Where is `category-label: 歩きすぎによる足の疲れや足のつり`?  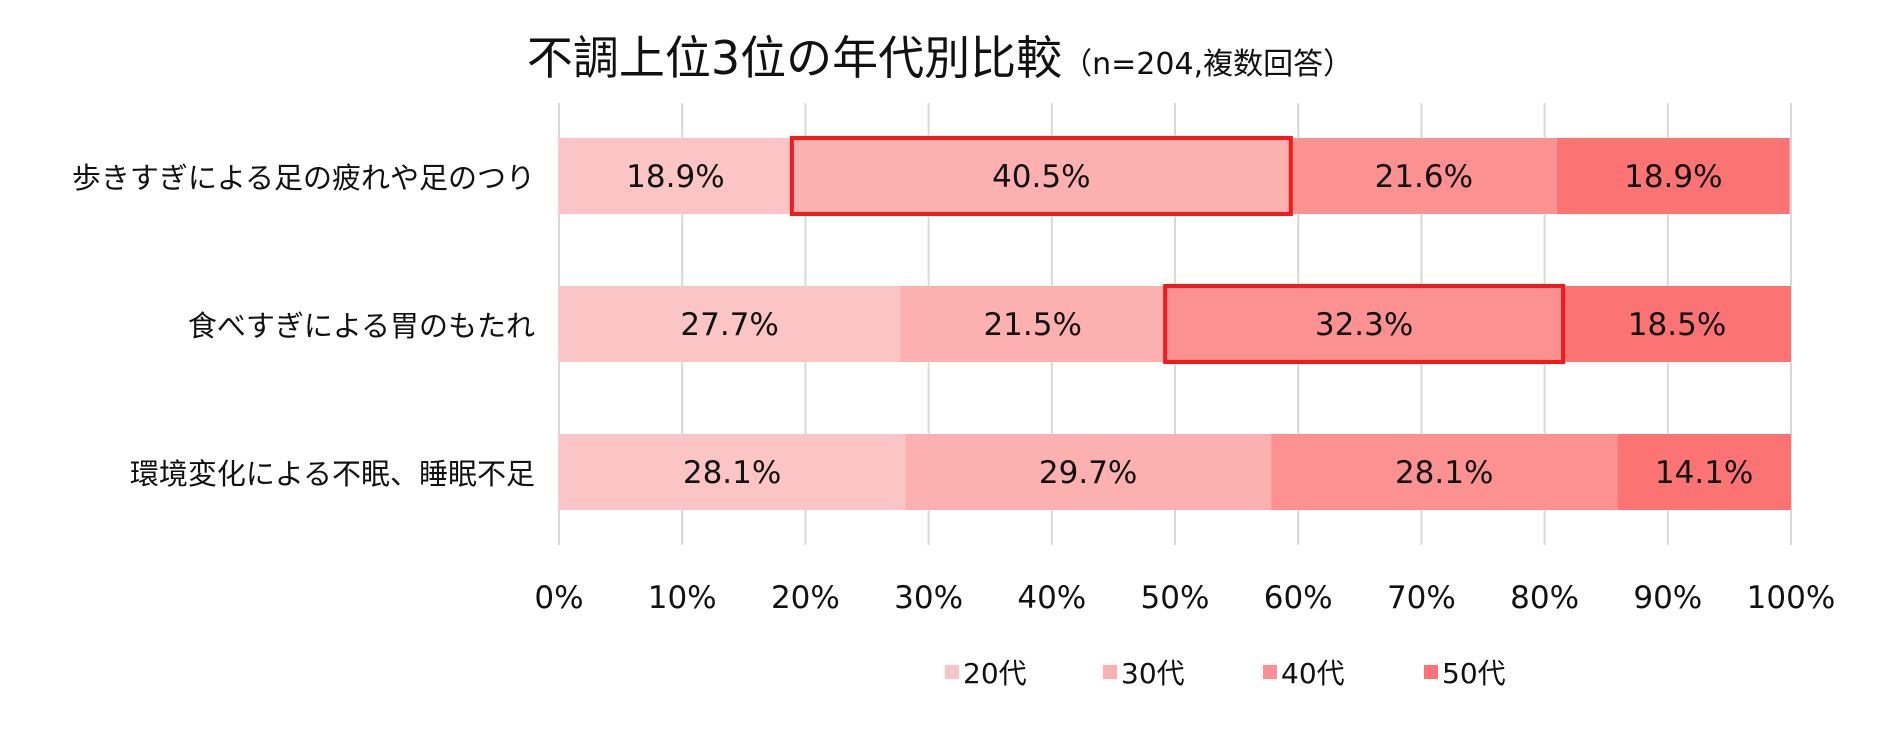 category-label: 歩きすぎによる足の疲れや足のつり is located at coordinates (303, 178).